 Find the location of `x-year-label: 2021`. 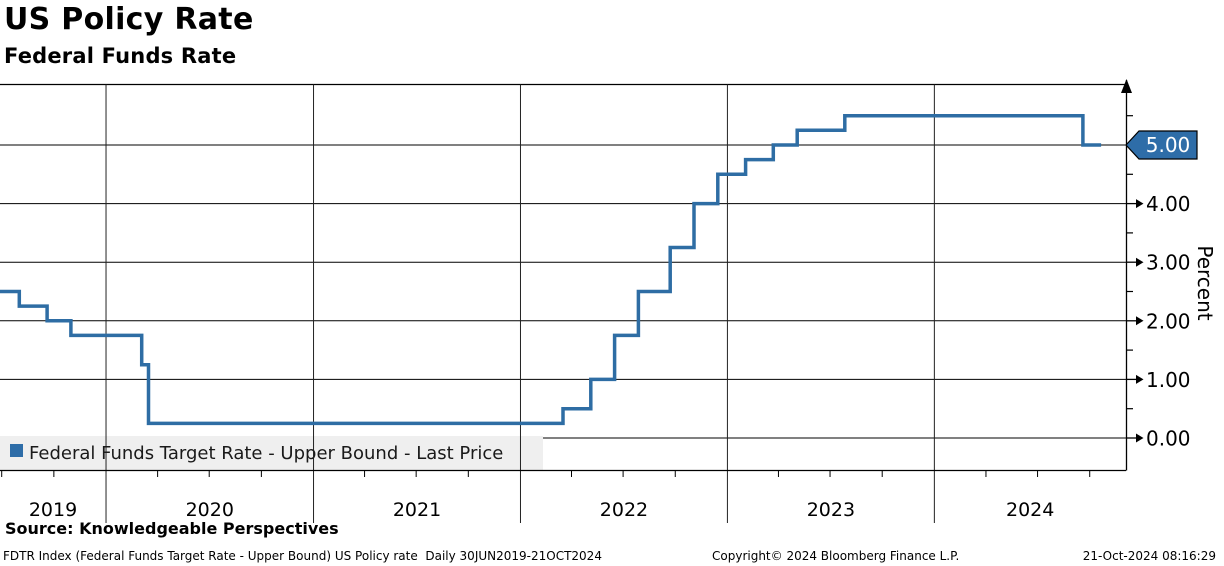

x-year-label: 2021 is located at coordinates (417, 510).